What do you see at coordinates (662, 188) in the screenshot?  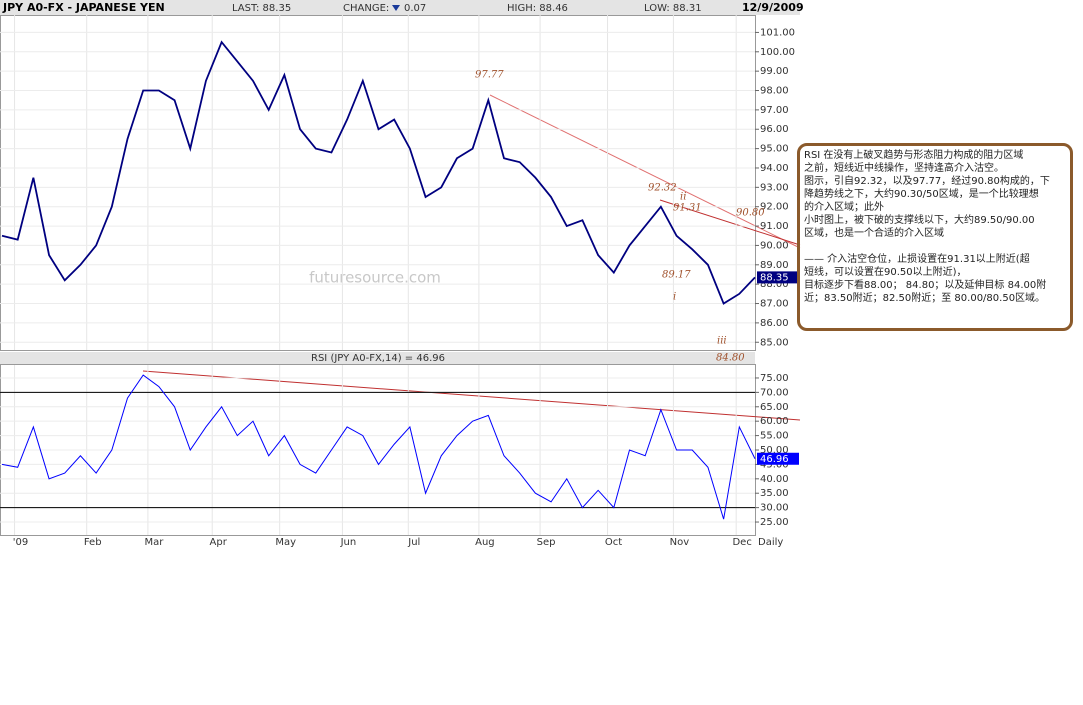 I see `annotation: 92.32` at bounding box center [662, 188].